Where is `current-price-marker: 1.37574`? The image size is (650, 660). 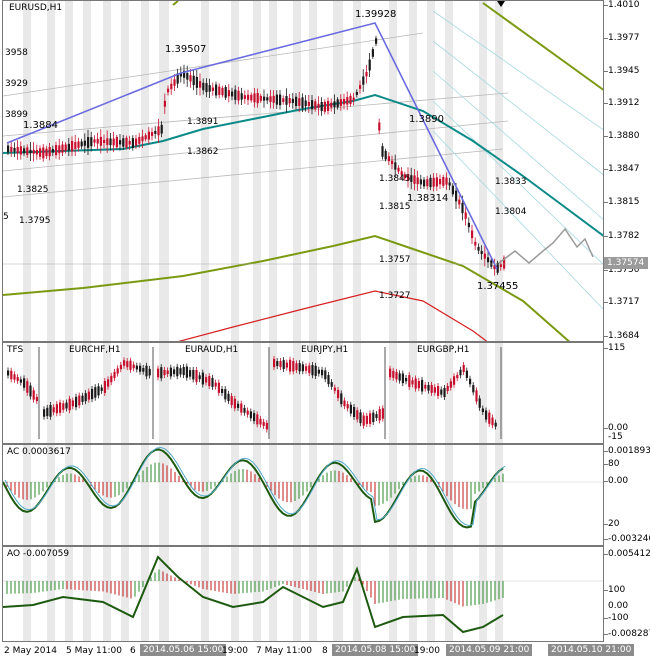
current-price-marker: 1.37574 is located at coordinates (626, 263).